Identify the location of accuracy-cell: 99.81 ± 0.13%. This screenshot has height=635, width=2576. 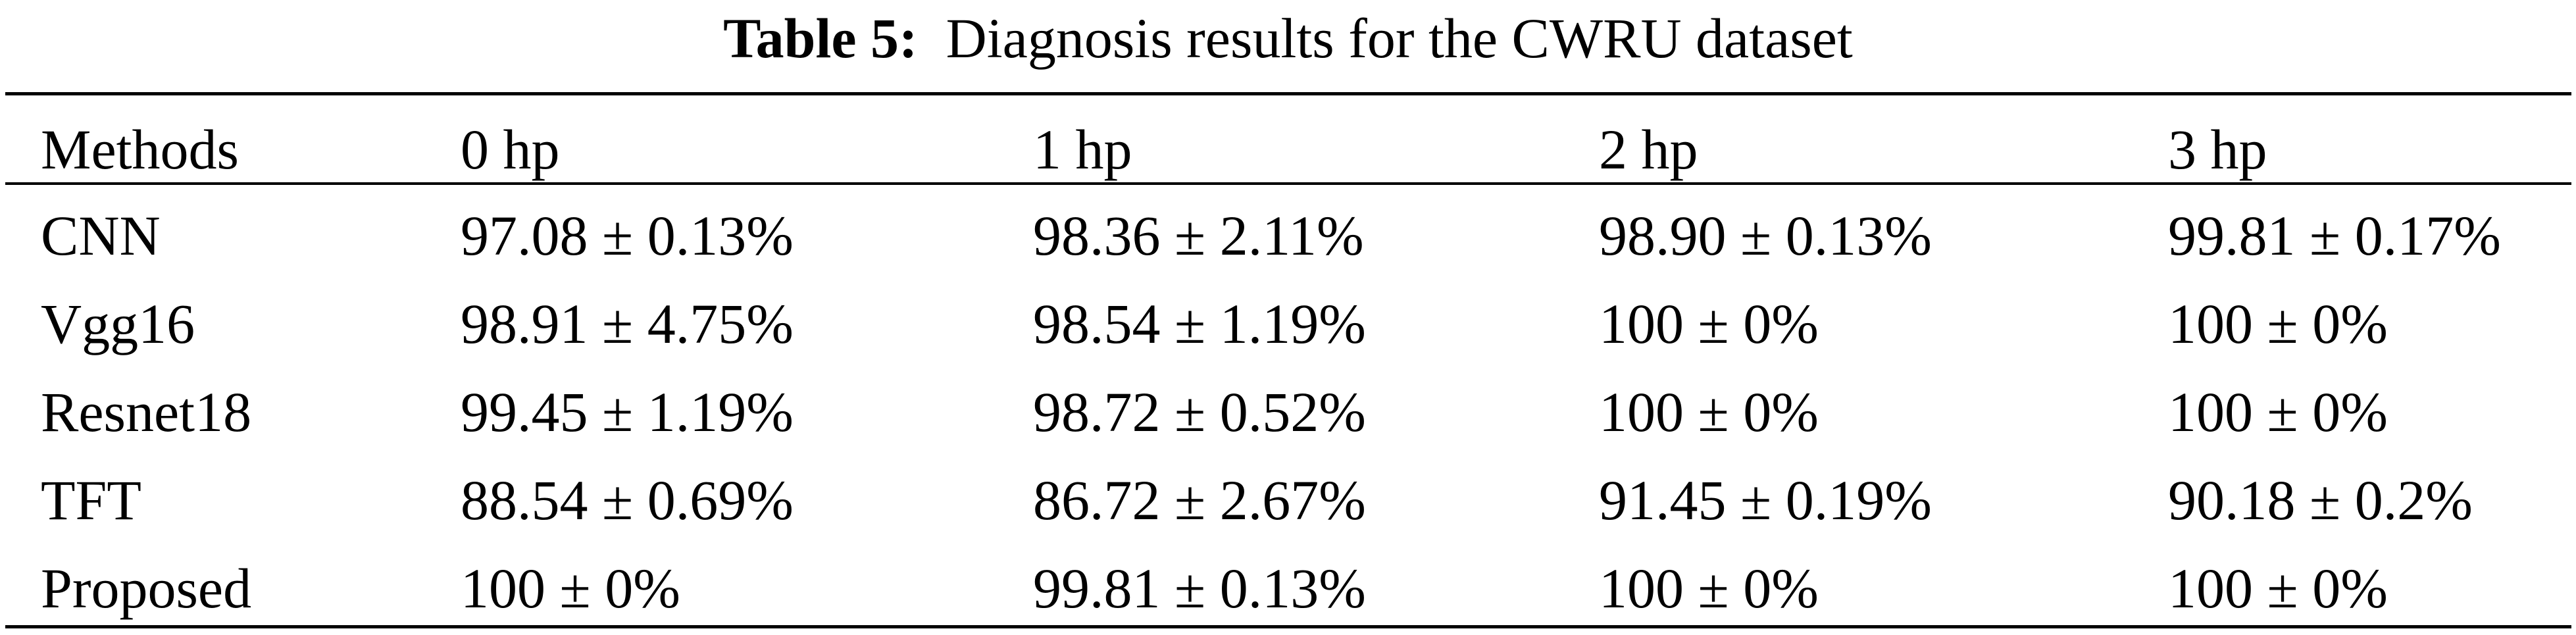
(1199, 588).